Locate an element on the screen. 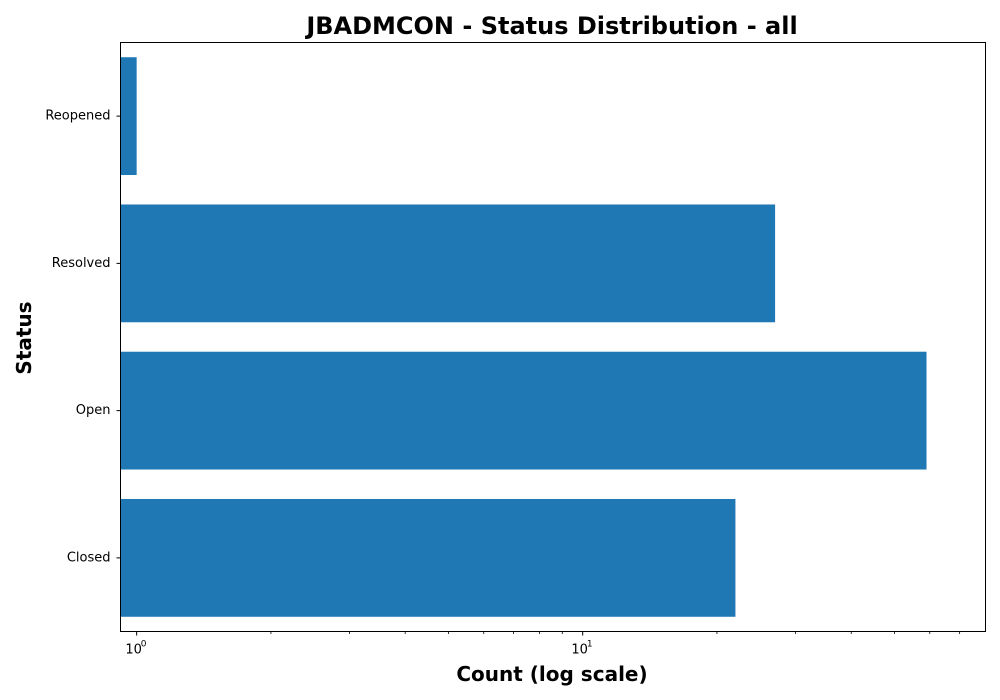 The image size is (1000, 700). x-tick-exponent: 1 is located at coordinates (590, 645).